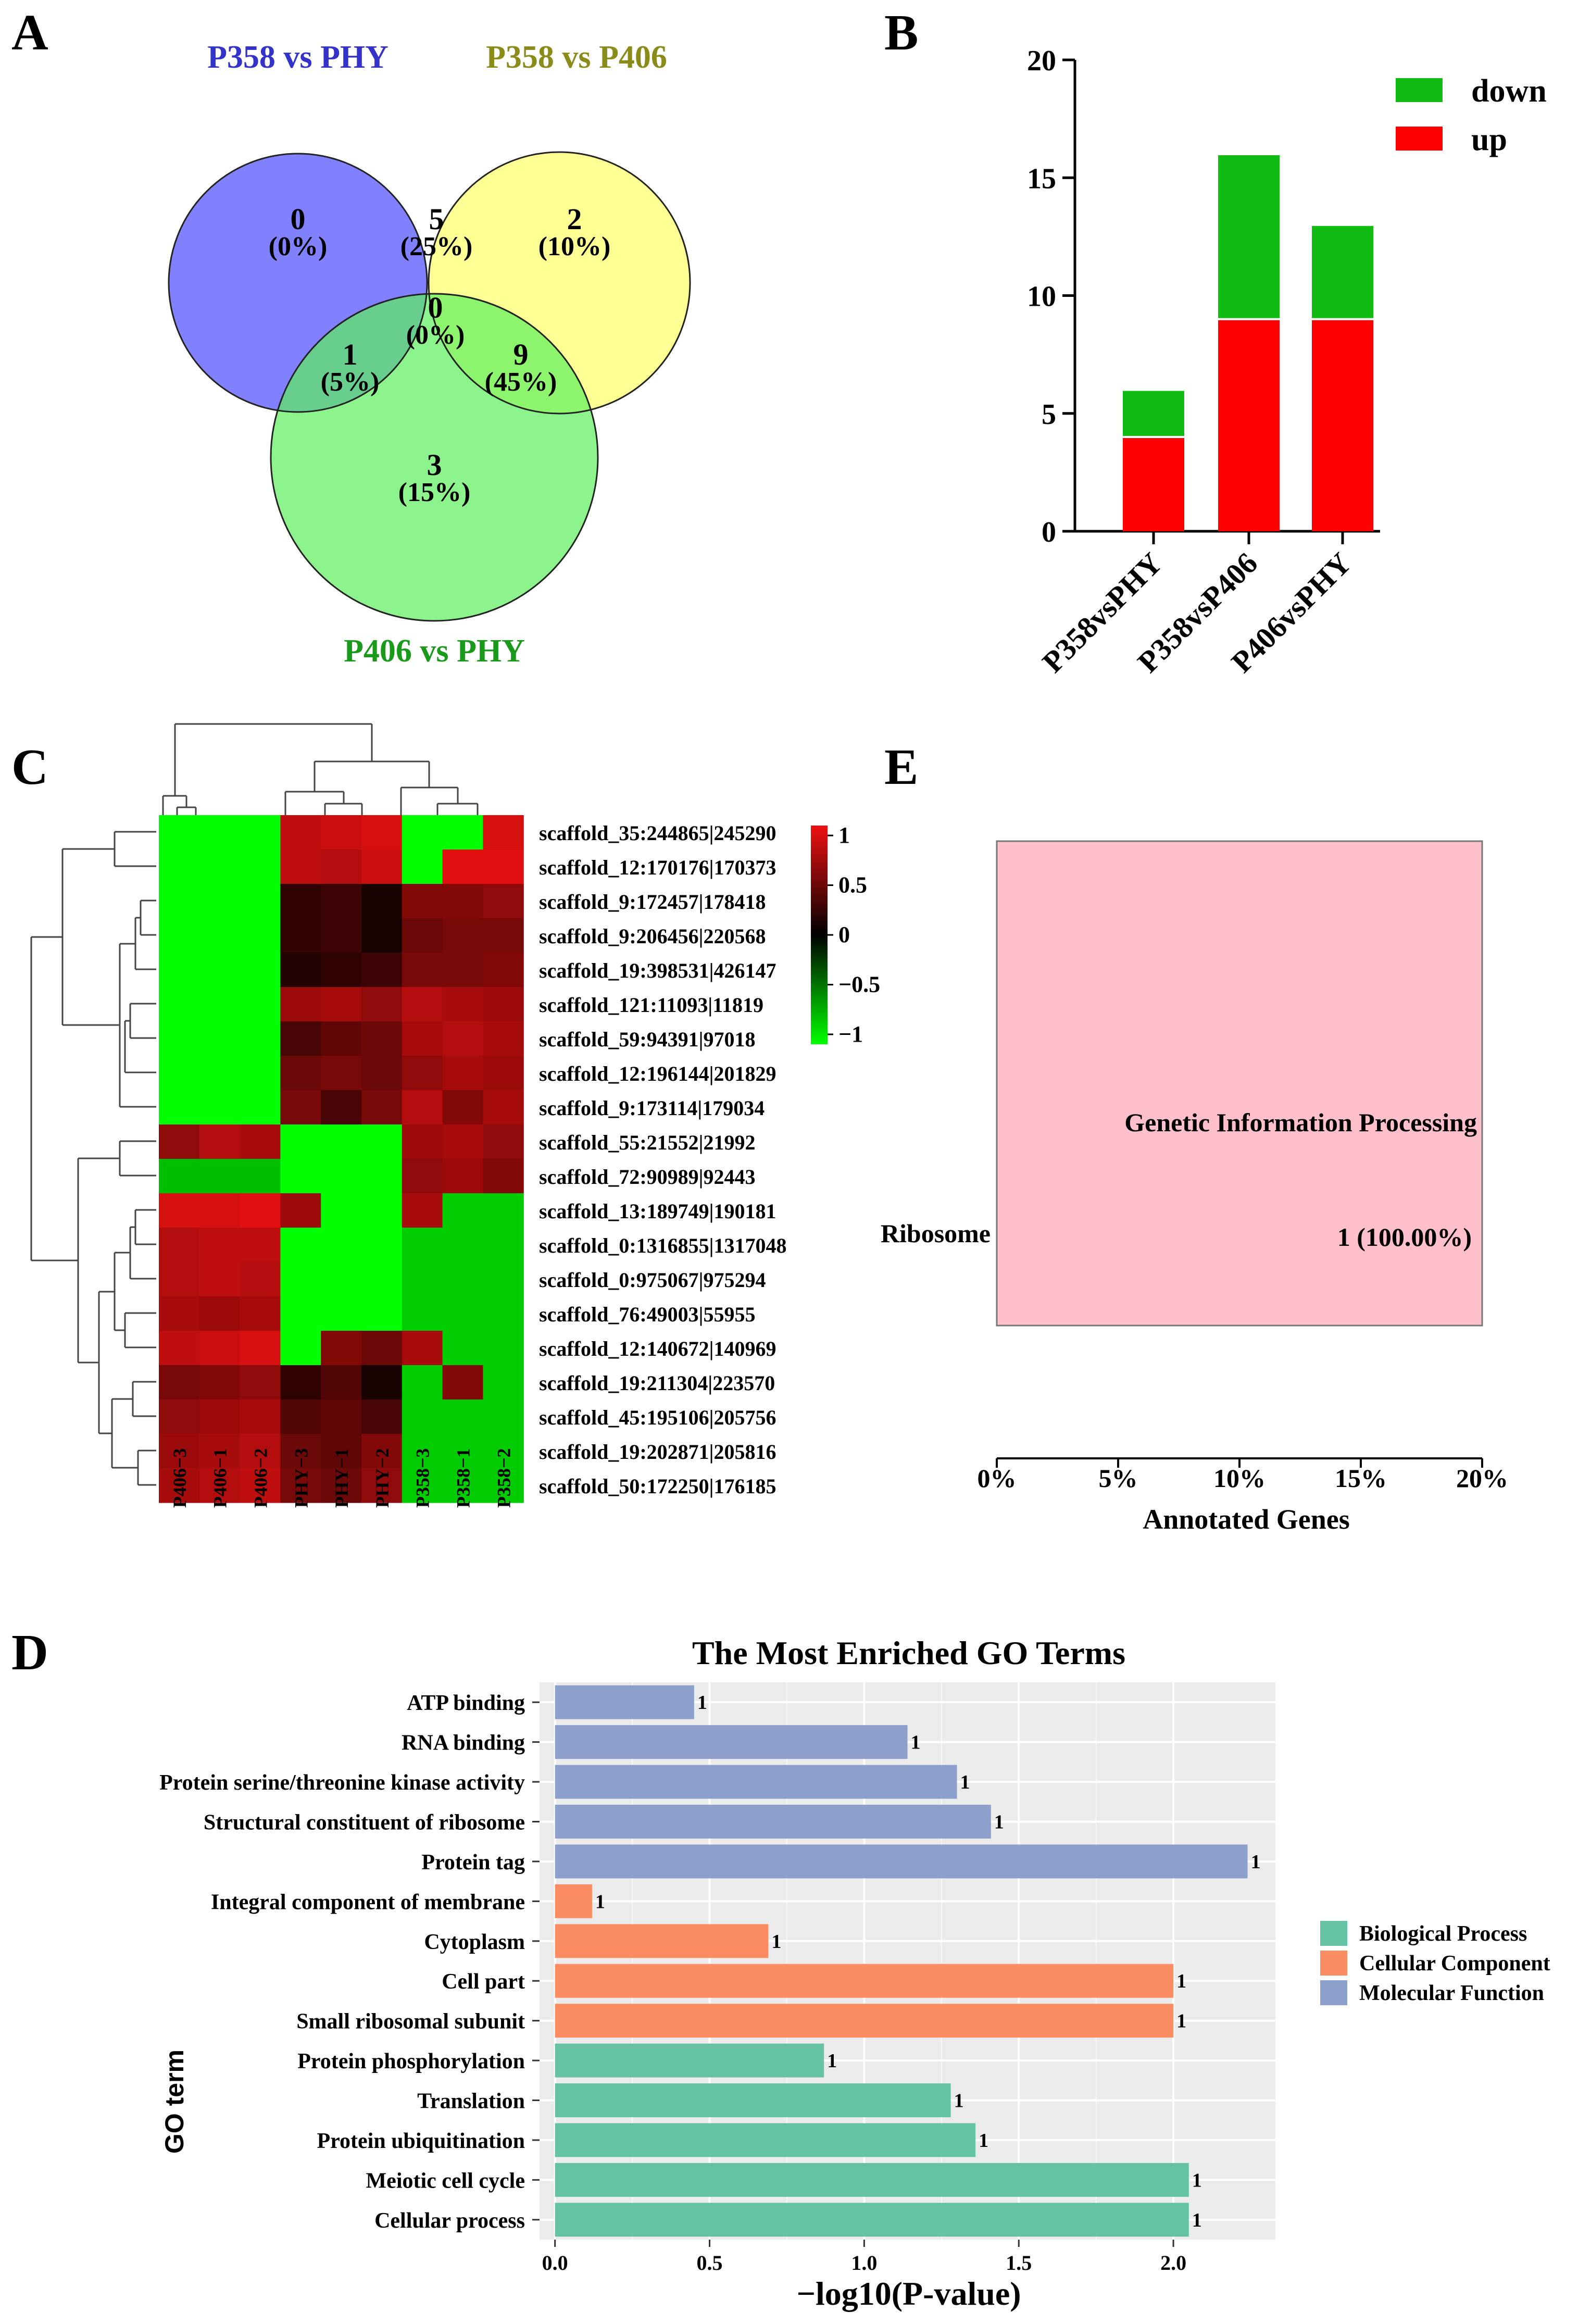 The height and width of the screenshot is (2324, 1591). What do you see at coordinates (411, 2022) in the screenshot?
I see `go-term-label: Small ribosomal subunit` at bounding box center [411, 2022].